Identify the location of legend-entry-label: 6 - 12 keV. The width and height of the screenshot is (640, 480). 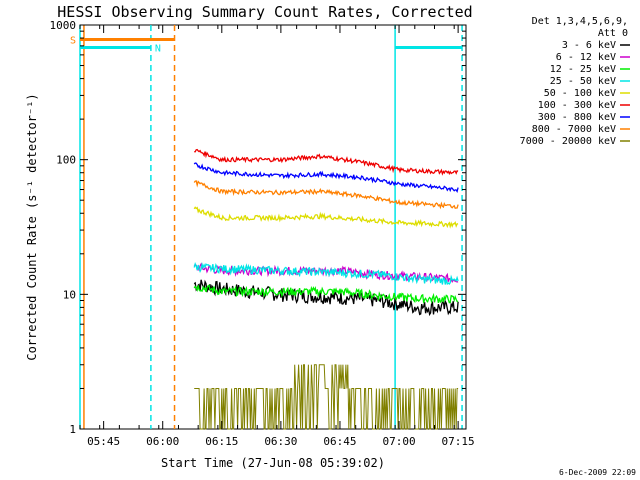
(586, 57).